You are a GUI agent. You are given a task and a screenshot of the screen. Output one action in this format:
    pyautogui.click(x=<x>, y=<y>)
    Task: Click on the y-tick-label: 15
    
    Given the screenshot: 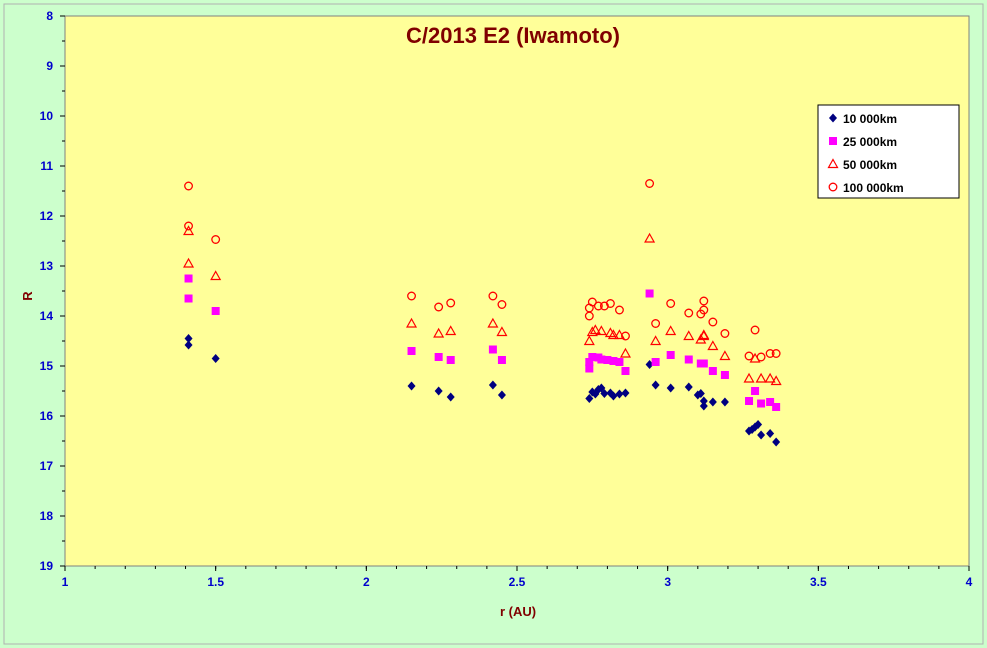 What is the action you would take?
    pyautogui.click(x=47, y=366)
    